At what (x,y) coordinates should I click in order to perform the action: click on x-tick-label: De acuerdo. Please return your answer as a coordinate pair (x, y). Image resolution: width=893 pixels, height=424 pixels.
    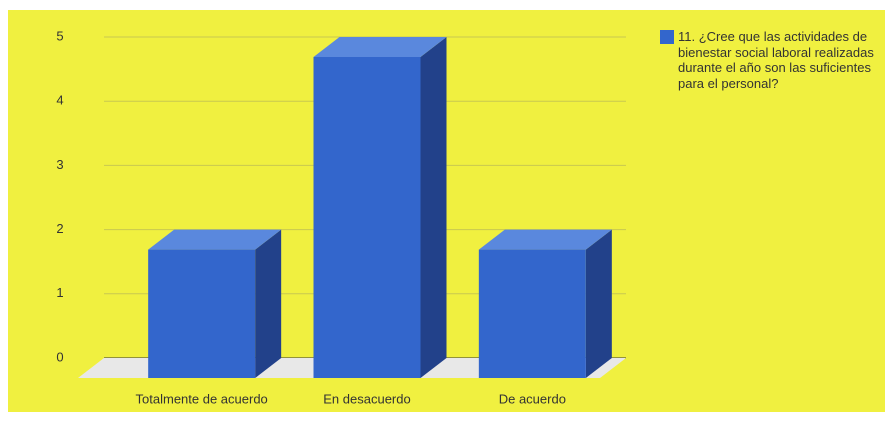
    Looking at the image, I should click on (532, 398).